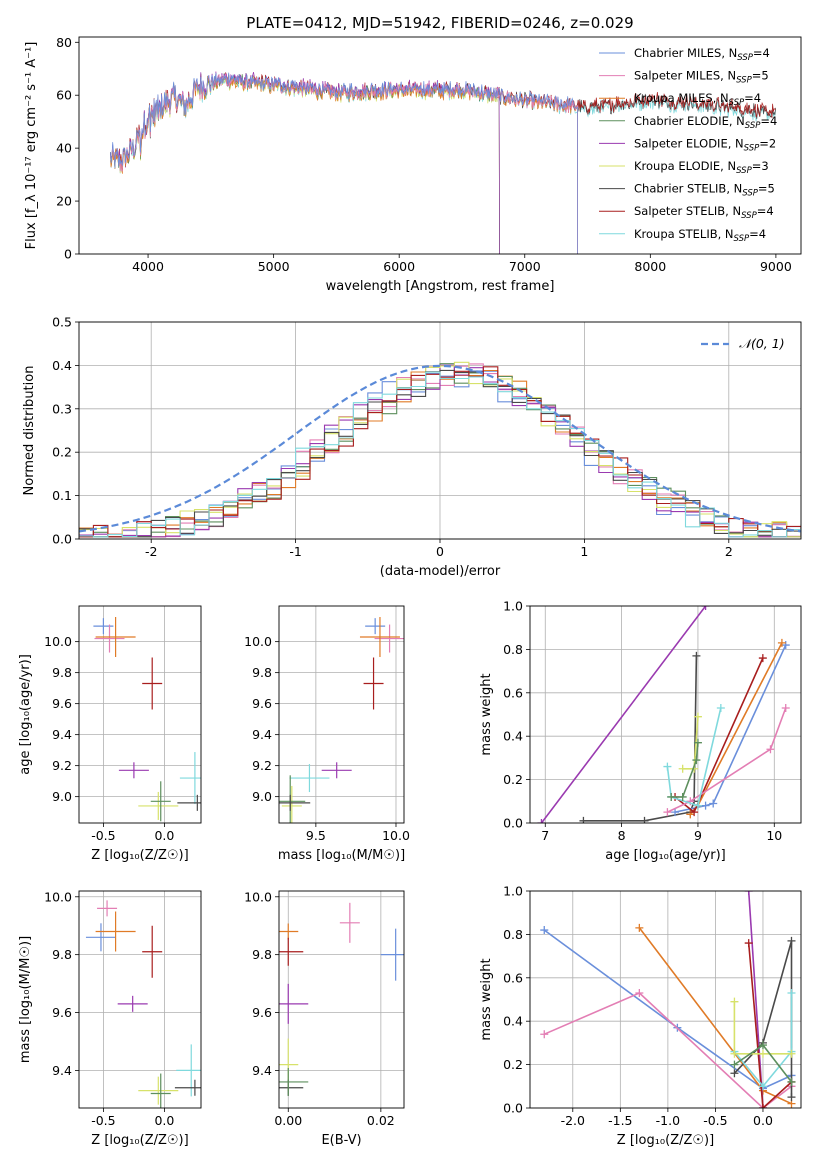  What do you see at coordinates (62, 495) in the screenshot?
I see `y-tick-label: 0.1` at bounding box center [62, 495].